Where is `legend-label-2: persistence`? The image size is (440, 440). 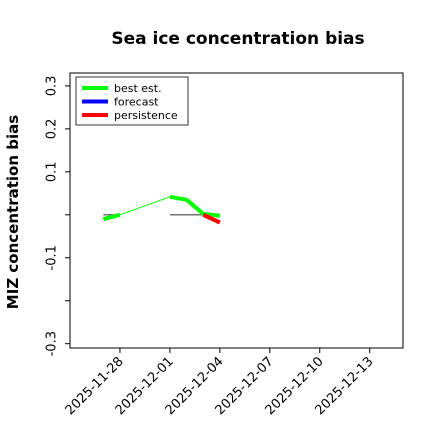 legend-label-2: persistence is located at coordinates (146, 115).